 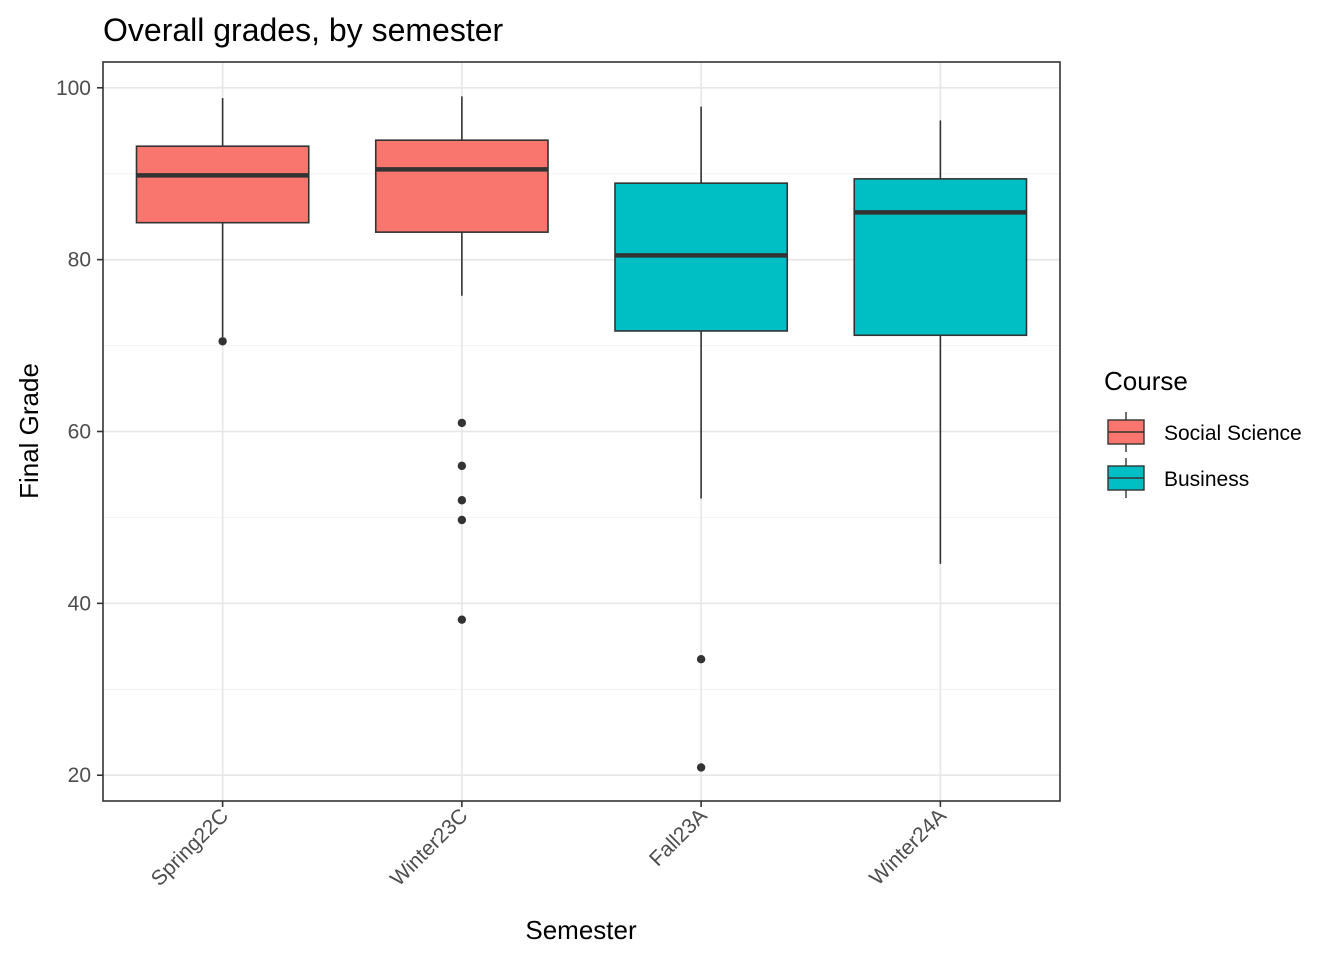 What do you see at coordinates (549, 846) in the screenshot?
I see `x-axis: Spring22C Winter23C Fall23A Winter24A` at bounding box center [549, 846].